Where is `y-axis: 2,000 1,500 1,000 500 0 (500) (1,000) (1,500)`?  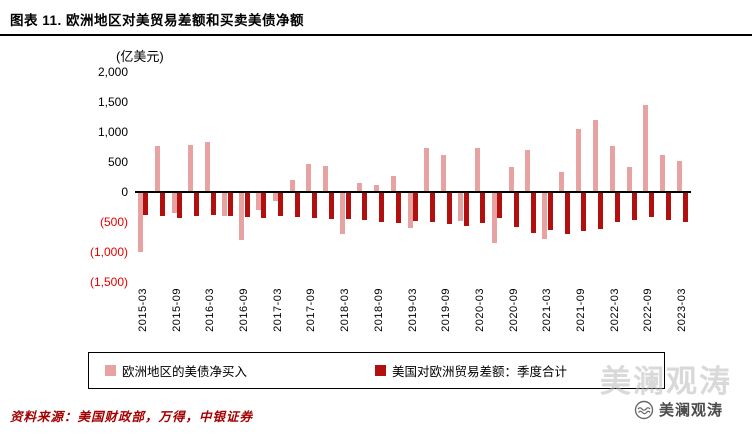
y-axis: 2,000 1,500 1,000 500 0 (500) (1,000) (1,500) is located at coordinates (99, 177).